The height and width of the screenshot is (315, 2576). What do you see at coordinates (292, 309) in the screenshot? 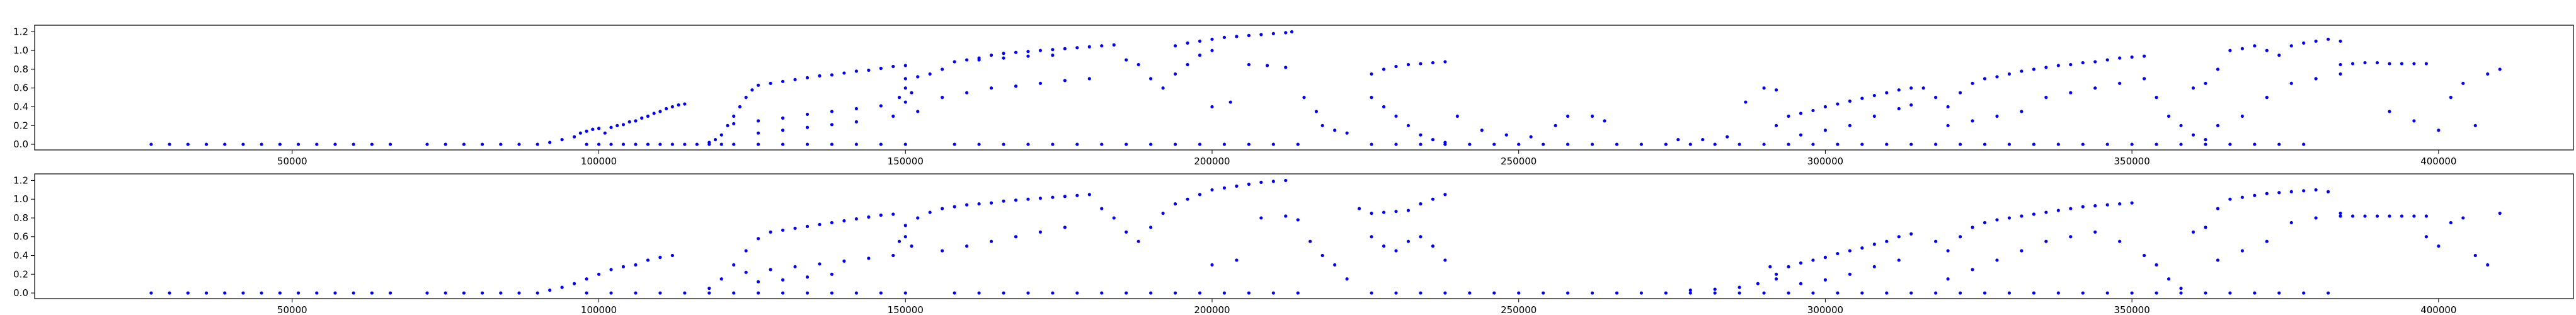
I see `x-tick-label: 50000` at bounding box center [292, 309].